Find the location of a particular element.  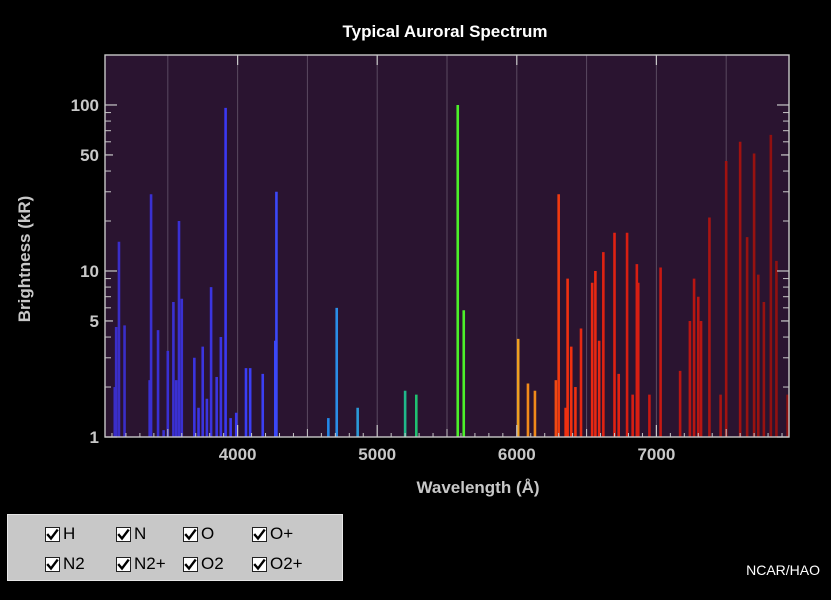

x-tick-label: 5000 is located at coordinates (377, 454).